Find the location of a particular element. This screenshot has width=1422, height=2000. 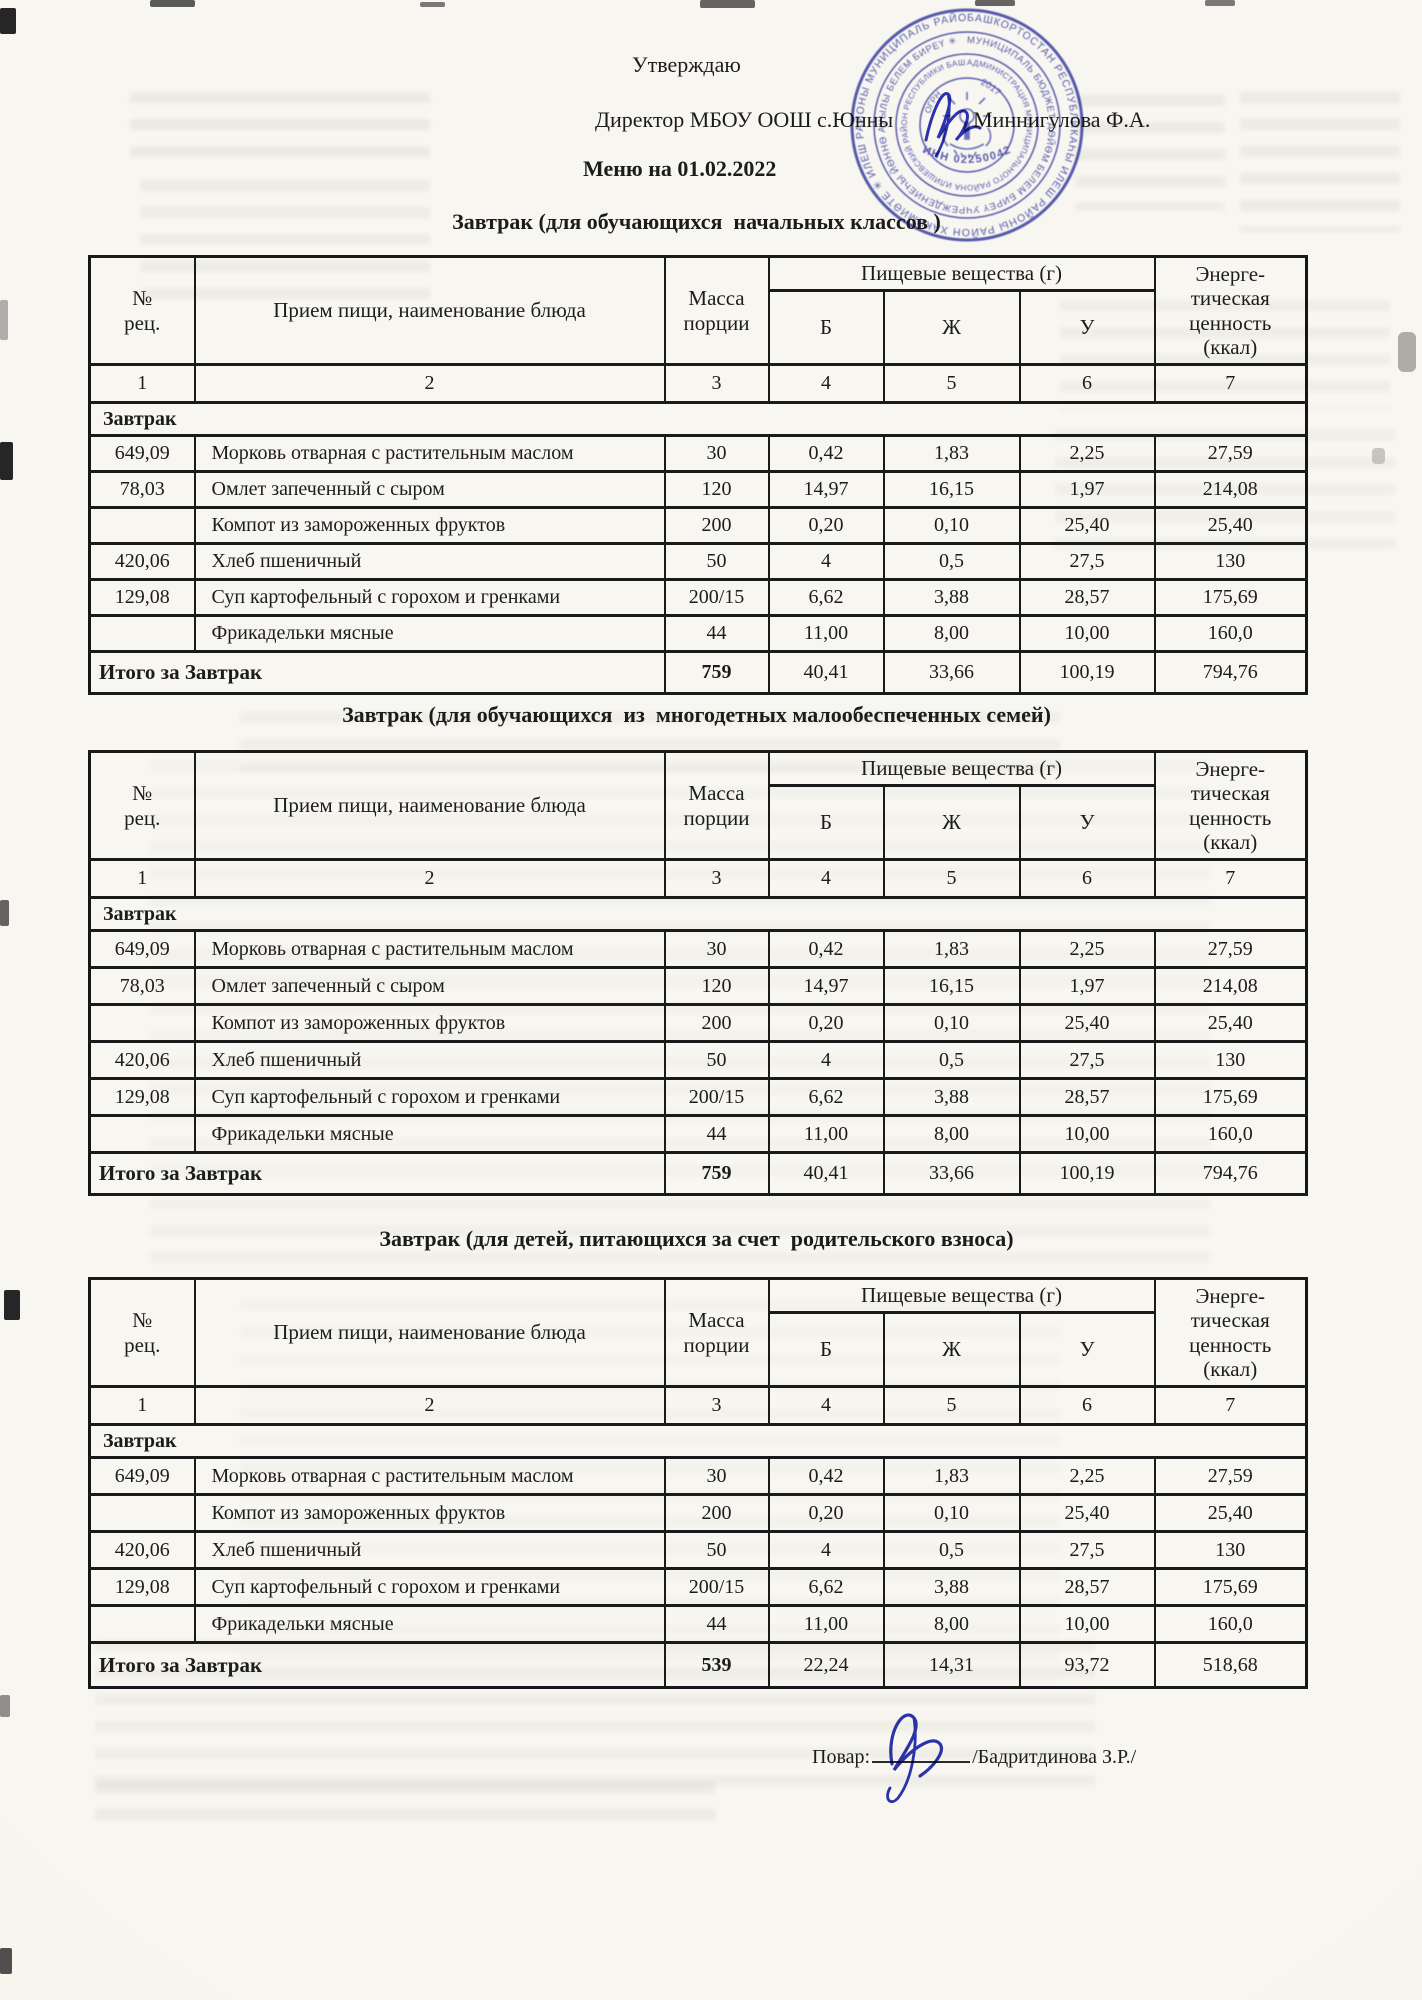

cell-energy: 160,0 is located at coordinates (1230, 633).